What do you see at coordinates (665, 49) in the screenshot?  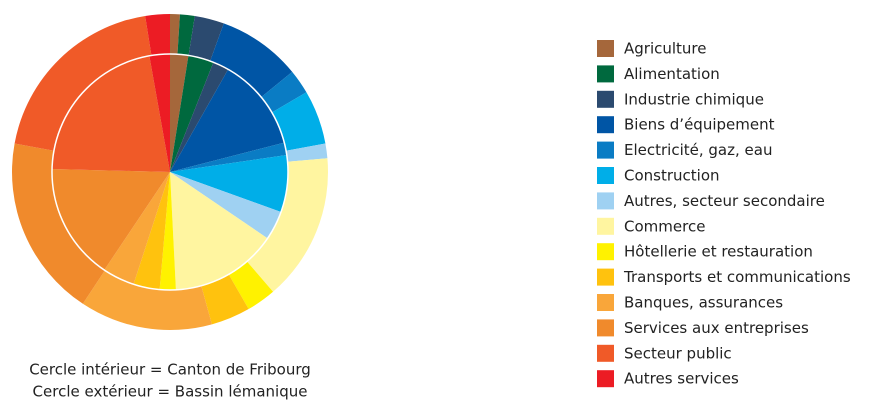 I see `legend-label: Agriculture` at bounding box center [665, 49].